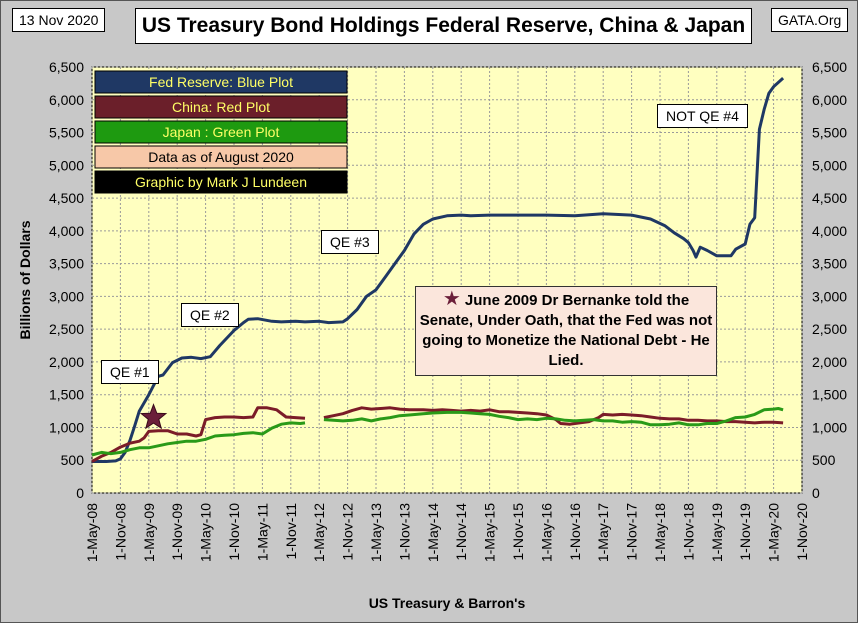 The width and height of the screenshot is (858, 623). Describe the element at coordinates (80, 493) in the screenshot. I see `y-tick-label-left: 0` at that location.